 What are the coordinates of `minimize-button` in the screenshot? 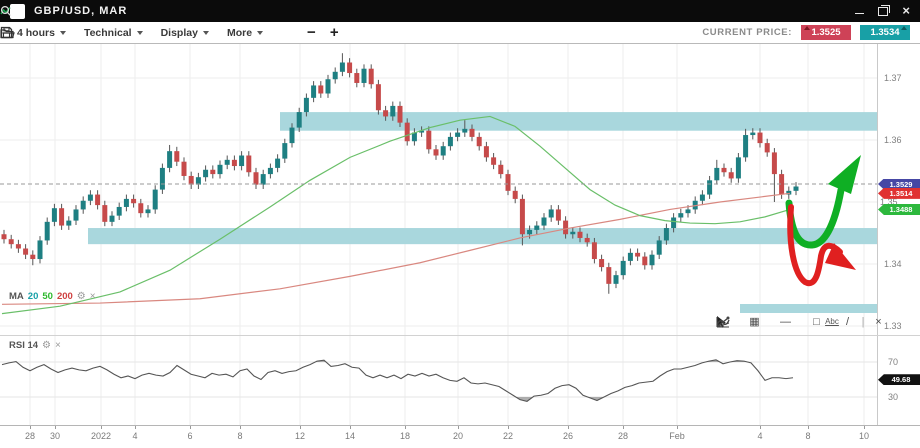 It's located at (859, 13).